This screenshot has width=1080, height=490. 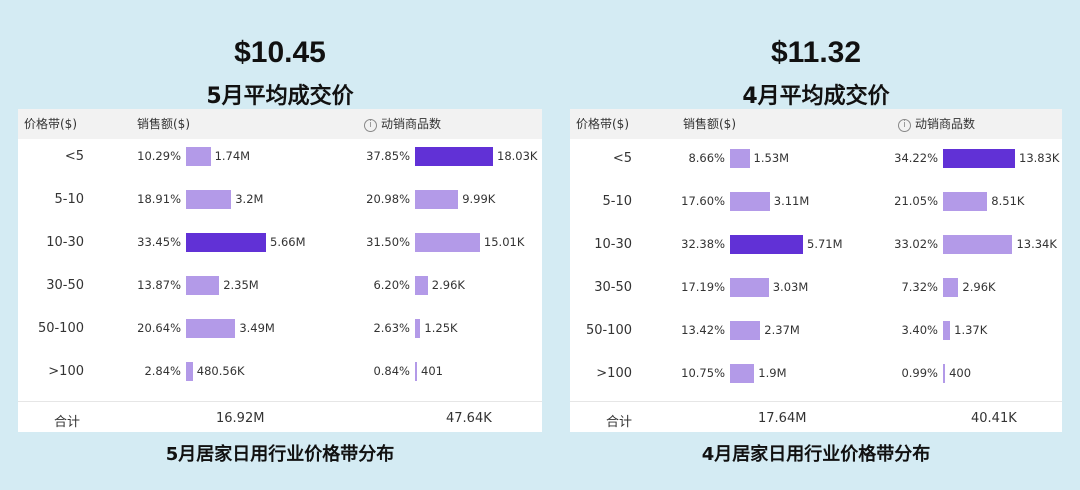 I want to click on table-row: 5-10 17.60% 3.11M 21.05% 8.51K, so click(x=816, y=202).